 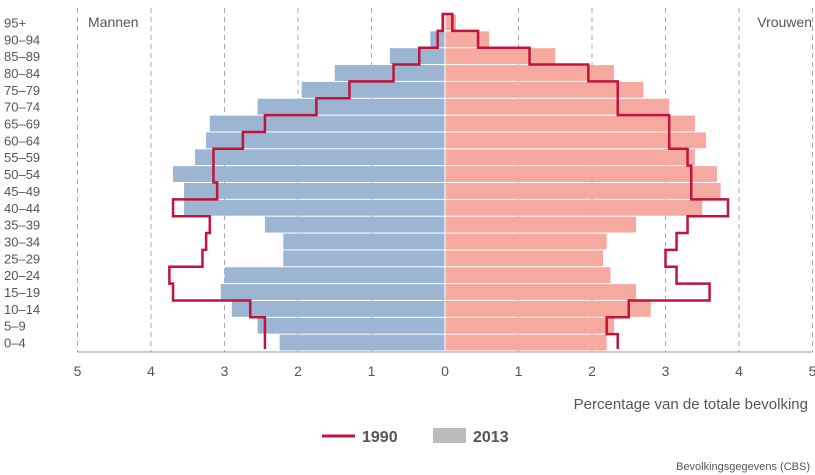 I want to click on y-tick-label: 55–59, so click(x=22, y=157).